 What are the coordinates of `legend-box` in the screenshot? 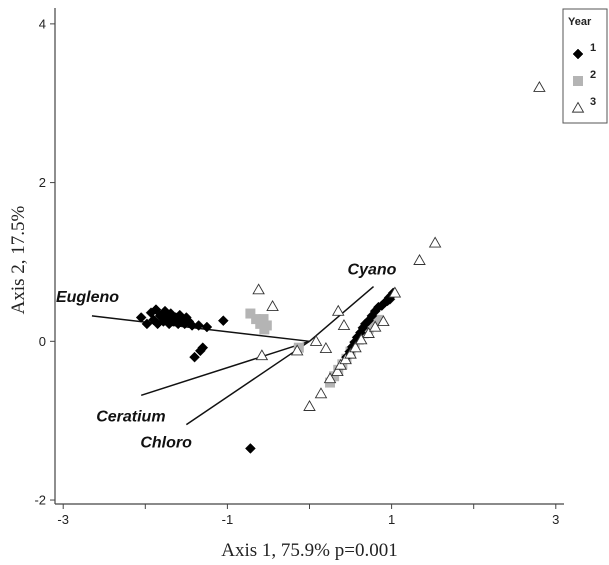 It's located at (585, 66).